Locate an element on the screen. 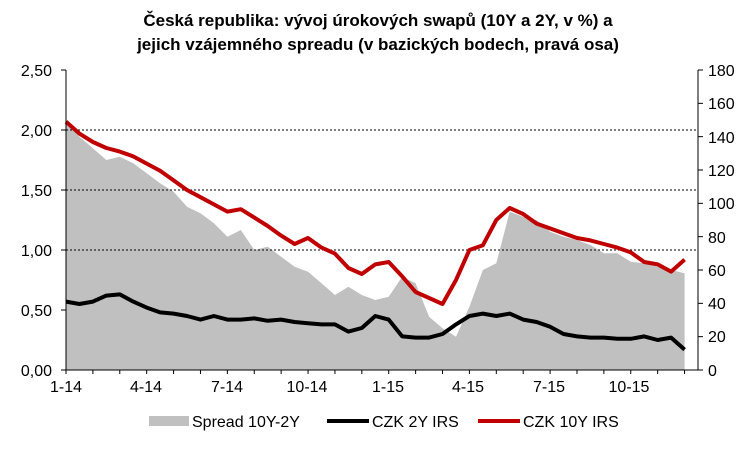 This screenshot has height=450, width=753. y-left-tick-label: 2,50 is located at coordinates (36, 71).